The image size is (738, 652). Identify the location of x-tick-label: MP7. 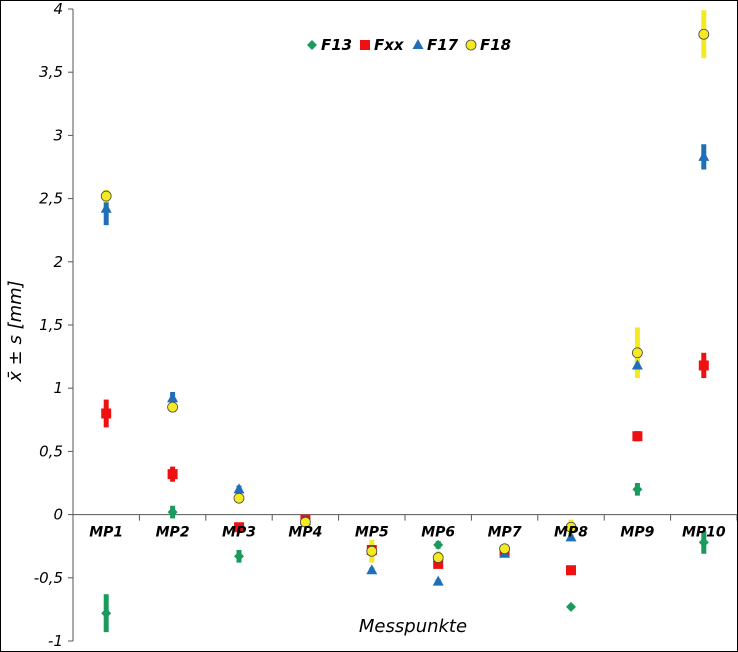
(505, 533).